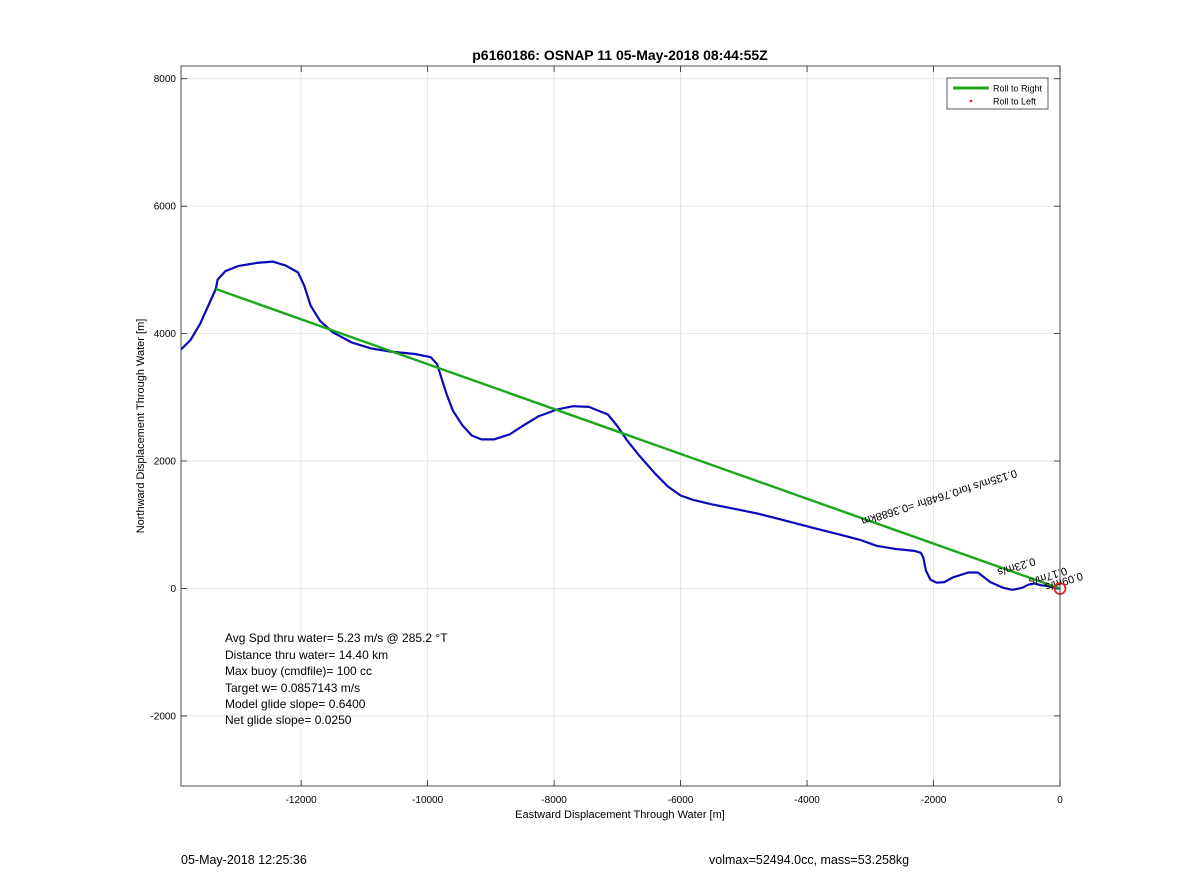 This screenshot has width=1200, height=885. I want to click on x-tick-label: -12000, so click(302, 800).